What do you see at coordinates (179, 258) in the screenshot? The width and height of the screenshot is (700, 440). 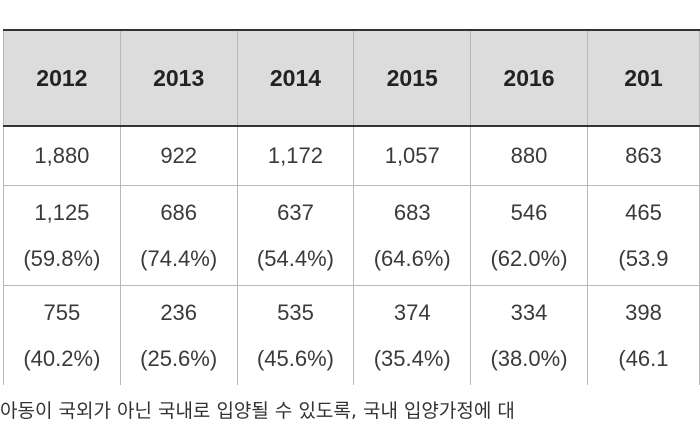 I see `cell-percent: (74.4%)` at bounding box center [179, 258].